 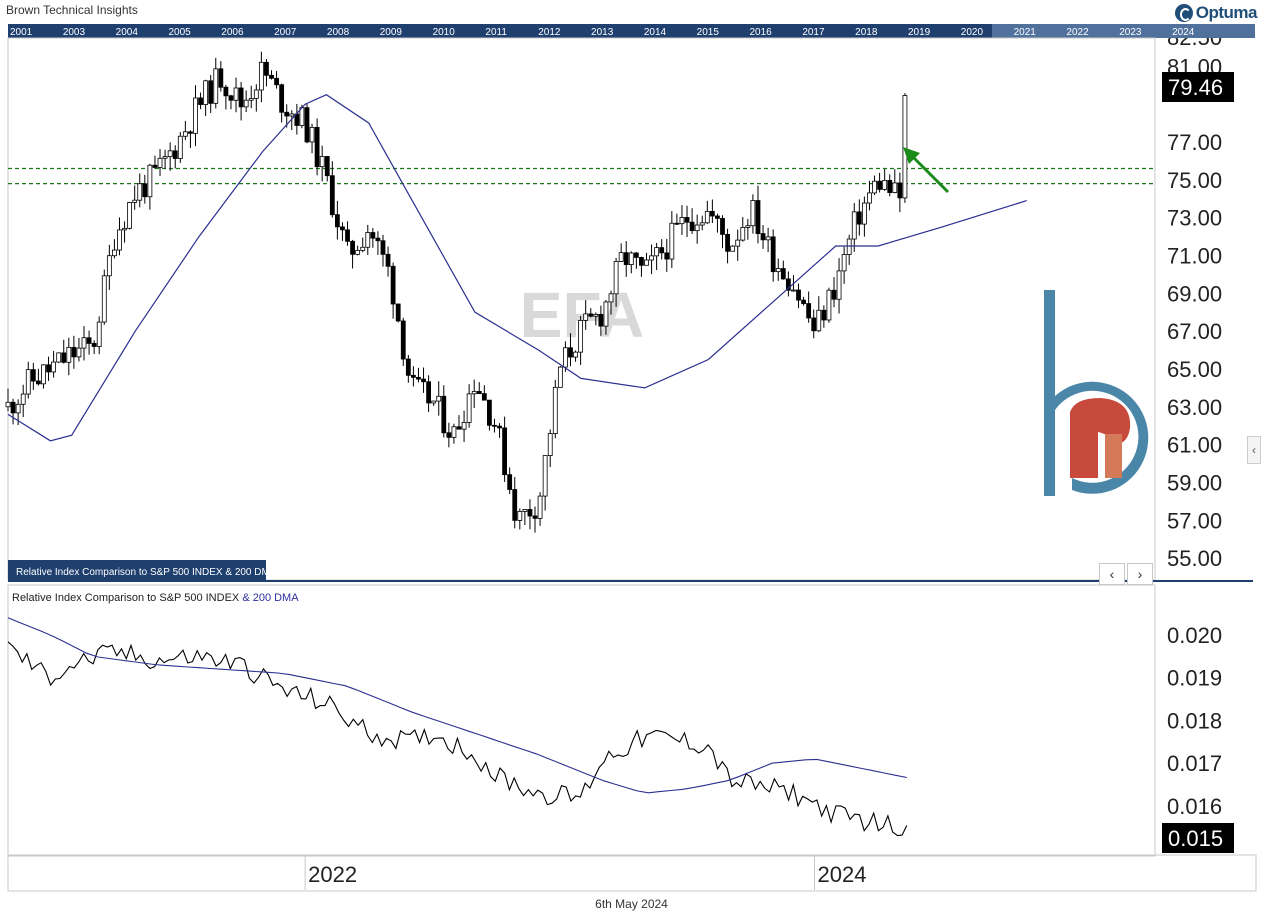 What do you see at coordinates (1183, 32) in the screenshot?
I see `timeline-year-label: 2024` at bounding box center [1183, 32].